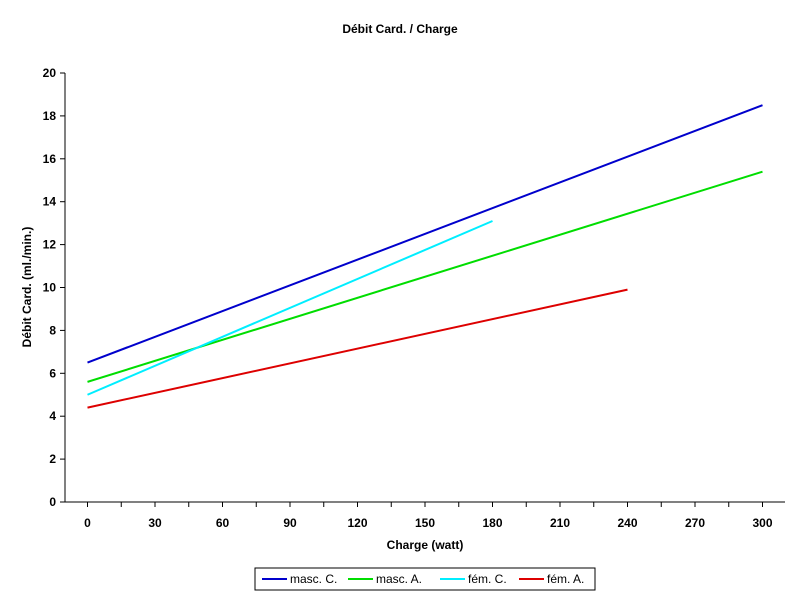  Describe the element at coordinates (50, 116) in the screenshot. I see `y-tick-label: 18` at that location.